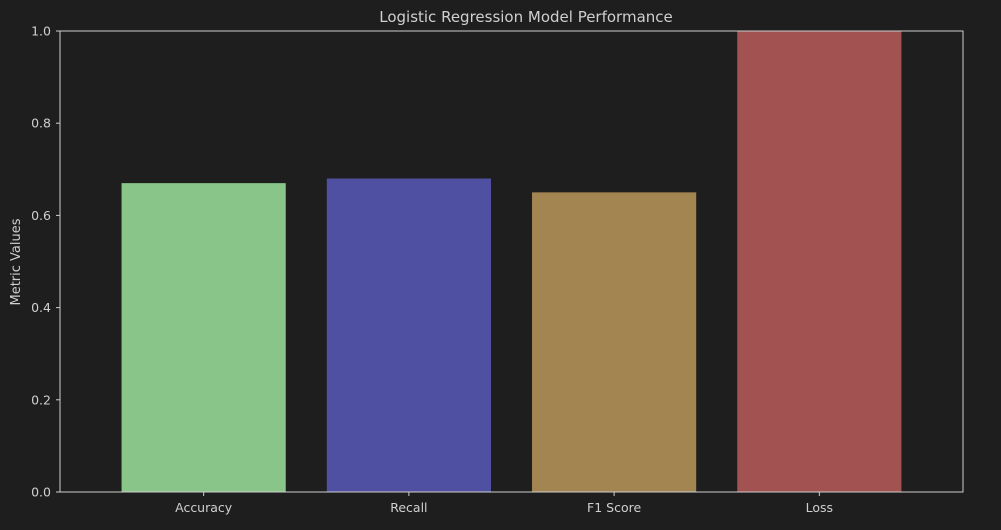 Image resolution: width=1001 pixels, height=530 pixels. I want to click on y-tick-label: 0.0, so click(41, 492).